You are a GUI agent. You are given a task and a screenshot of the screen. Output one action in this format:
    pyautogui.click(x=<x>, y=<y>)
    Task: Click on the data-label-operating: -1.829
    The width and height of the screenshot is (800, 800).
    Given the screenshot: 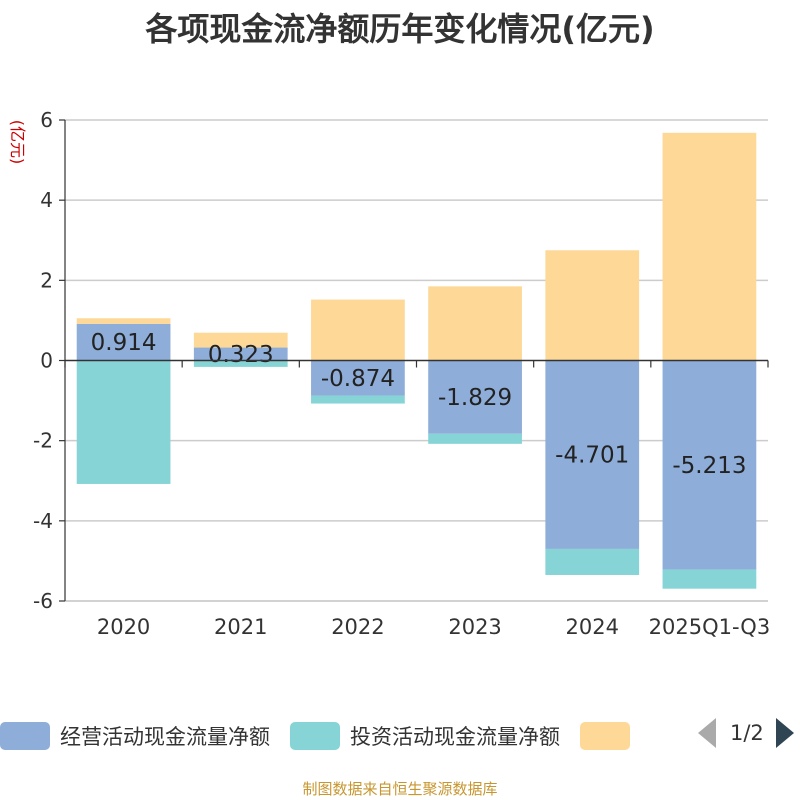 What is the action you would take?
    pyautogui.click(x=475, y=398)
    